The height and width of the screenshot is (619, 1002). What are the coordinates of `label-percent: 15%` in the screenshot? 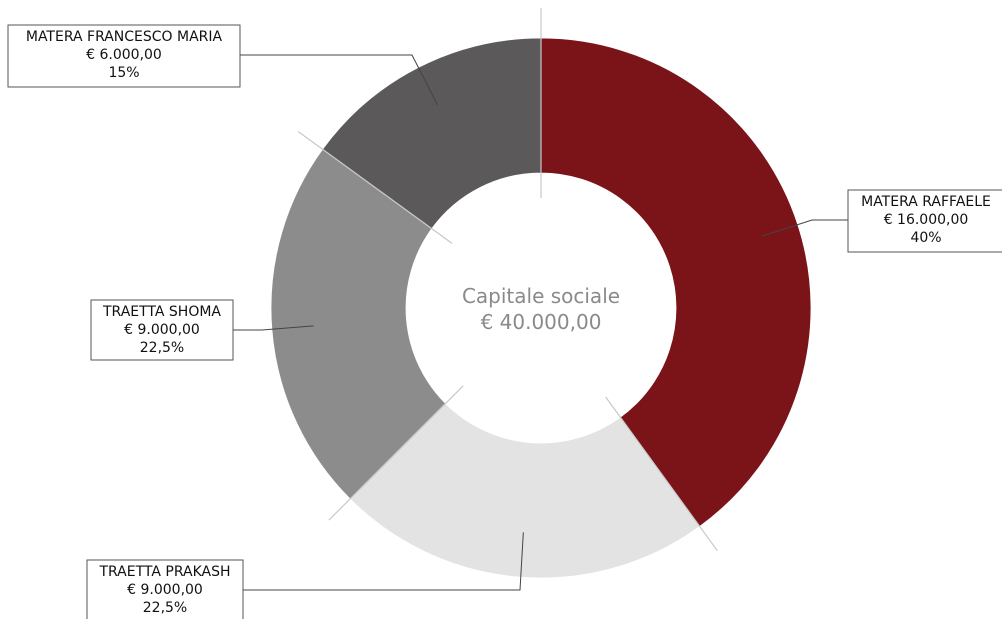 It's located at (123, 73).